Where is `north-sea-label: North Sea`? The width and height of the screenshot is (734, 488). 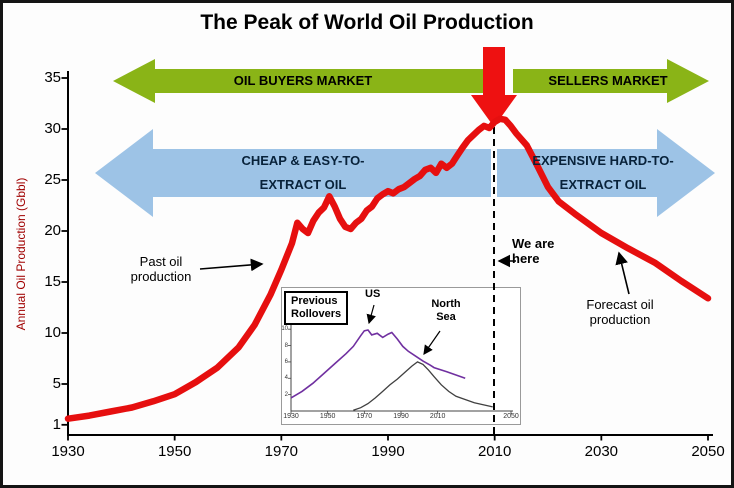 north-sea-label: North Sea is located at coordinates (446, 310).